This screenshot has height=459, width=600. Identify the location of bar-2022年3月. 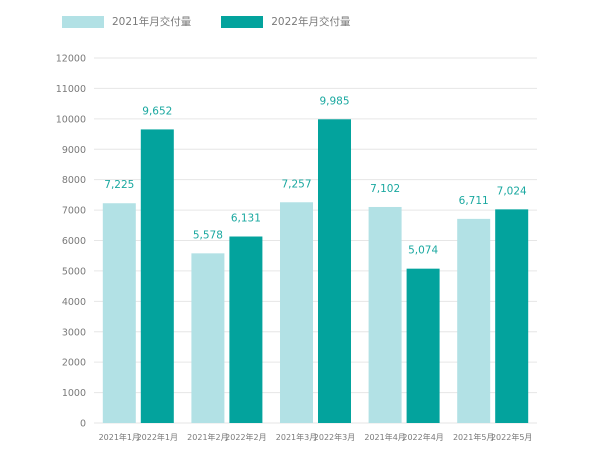
(334, 271).